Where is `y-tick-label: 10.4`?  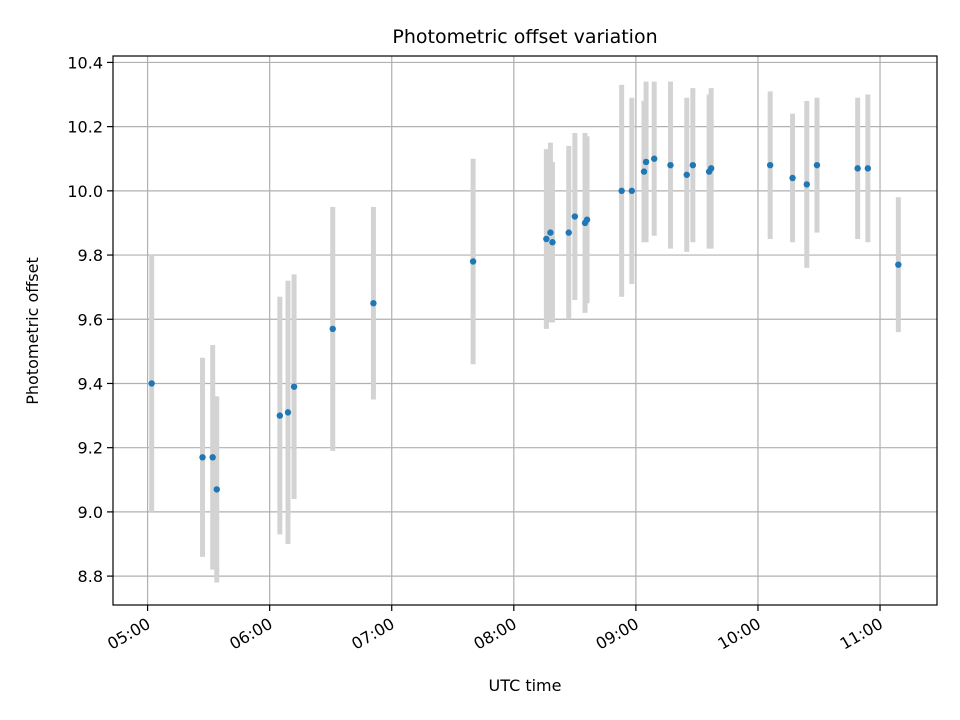
y-tick-label: 10.4 is located at coordinates (85, 62).